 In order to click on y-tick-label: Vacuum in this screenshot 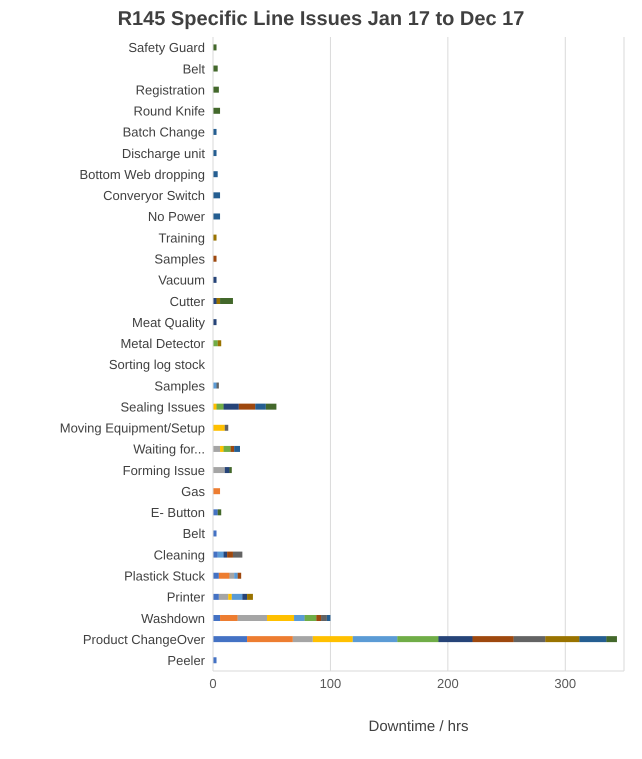, I will do `click(181, 280)`.